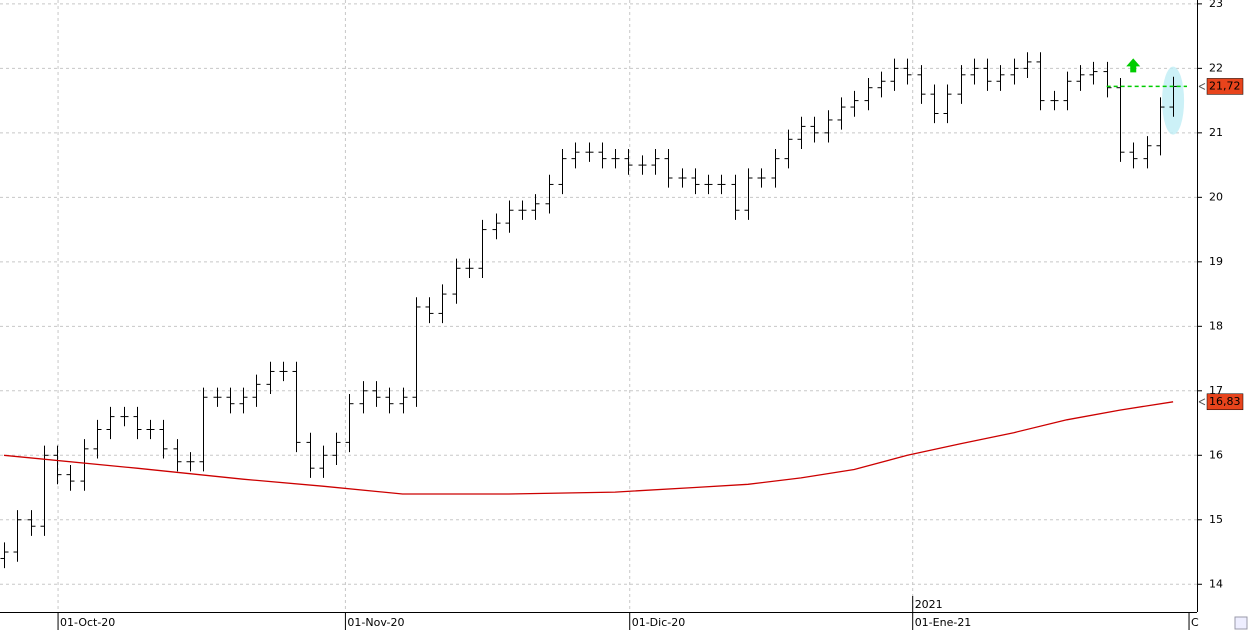  I want to click on ma-last-label-pointer, so click(1202, 402).